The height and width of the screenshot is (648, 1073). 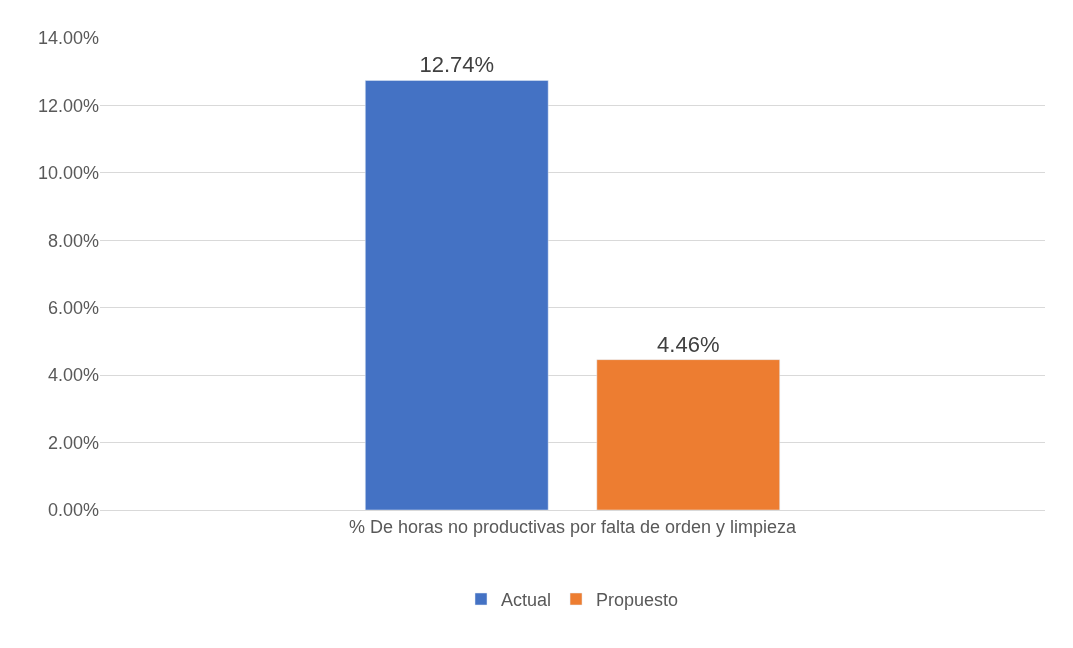 I want to click on data-label: 4.46%, so click(x=688, y=344).